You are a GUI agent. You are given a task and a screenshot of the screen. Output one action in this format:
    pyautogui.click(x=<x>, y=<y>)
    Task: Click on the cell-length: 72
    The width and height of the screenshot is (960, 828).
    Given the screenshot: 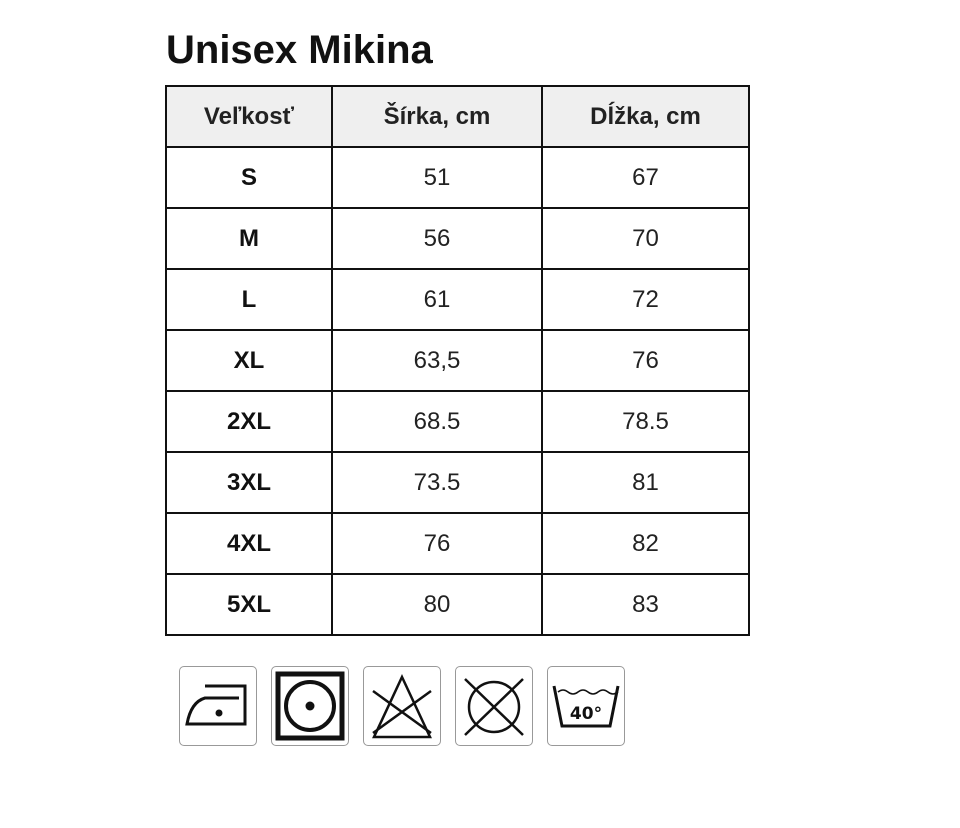 What is the action you would take?
    pyautogui.click(x=645, y=299)
    